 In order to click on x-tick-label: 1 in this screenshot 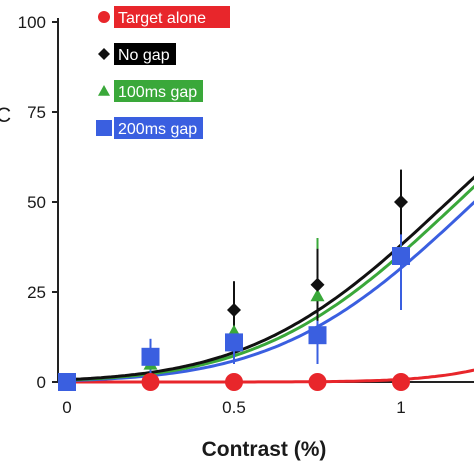, I will do `click(400, 407)`.